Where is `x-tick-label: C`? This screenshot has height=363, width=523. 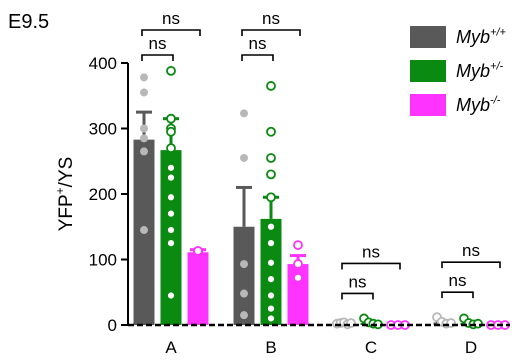
x-tick-label: C is located at coordinates (371, 347).